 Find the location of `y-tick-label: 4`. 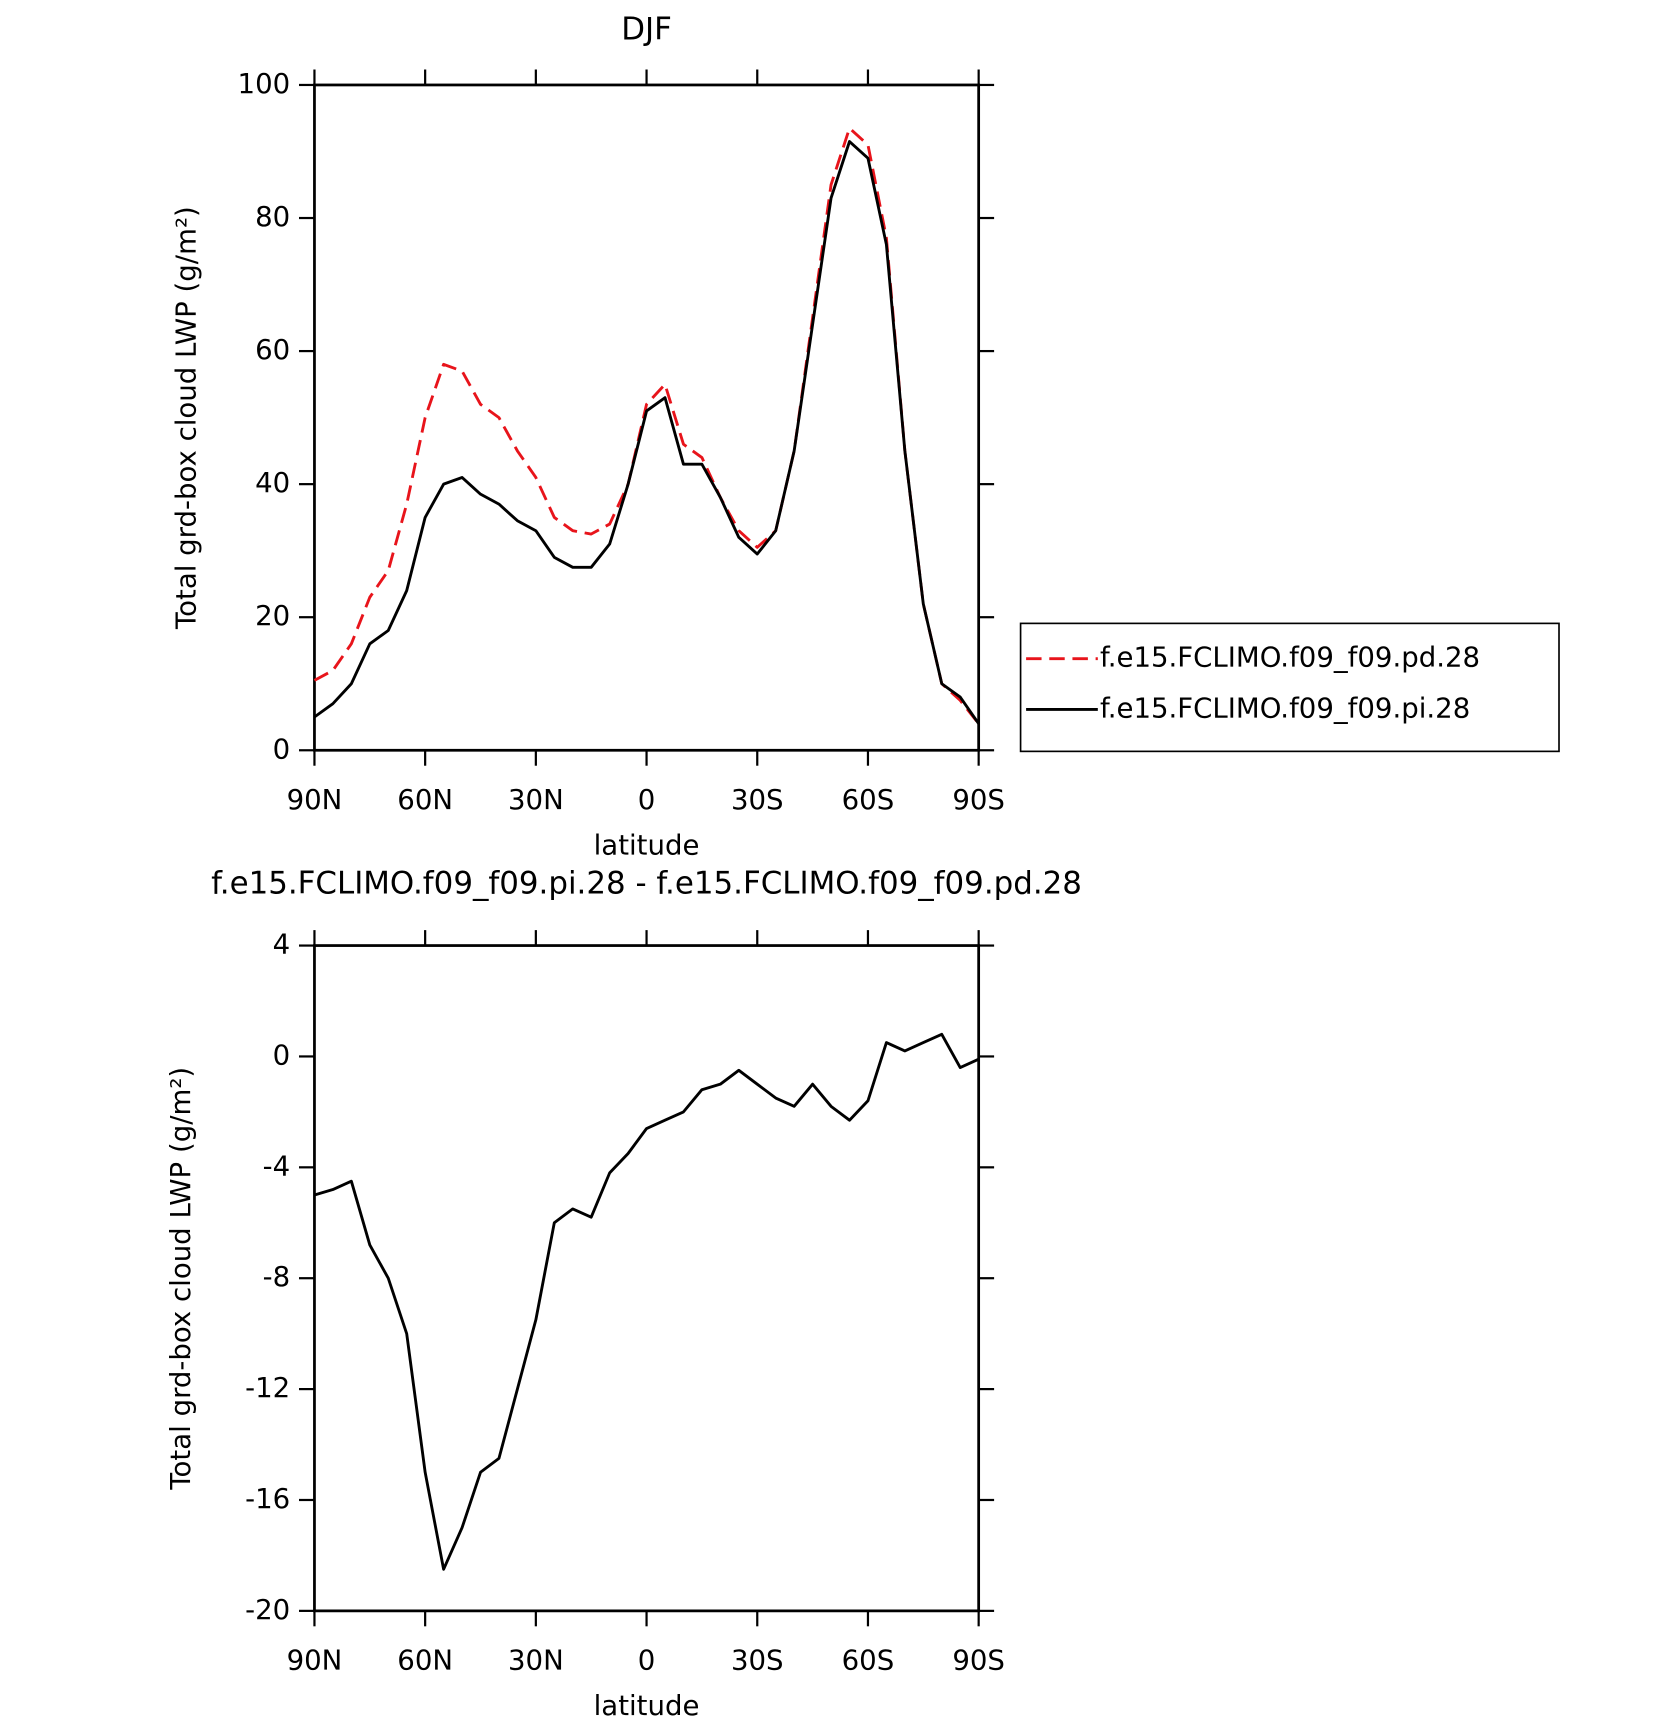

y-tick-label: 4 is located at coordinates (282, 944).